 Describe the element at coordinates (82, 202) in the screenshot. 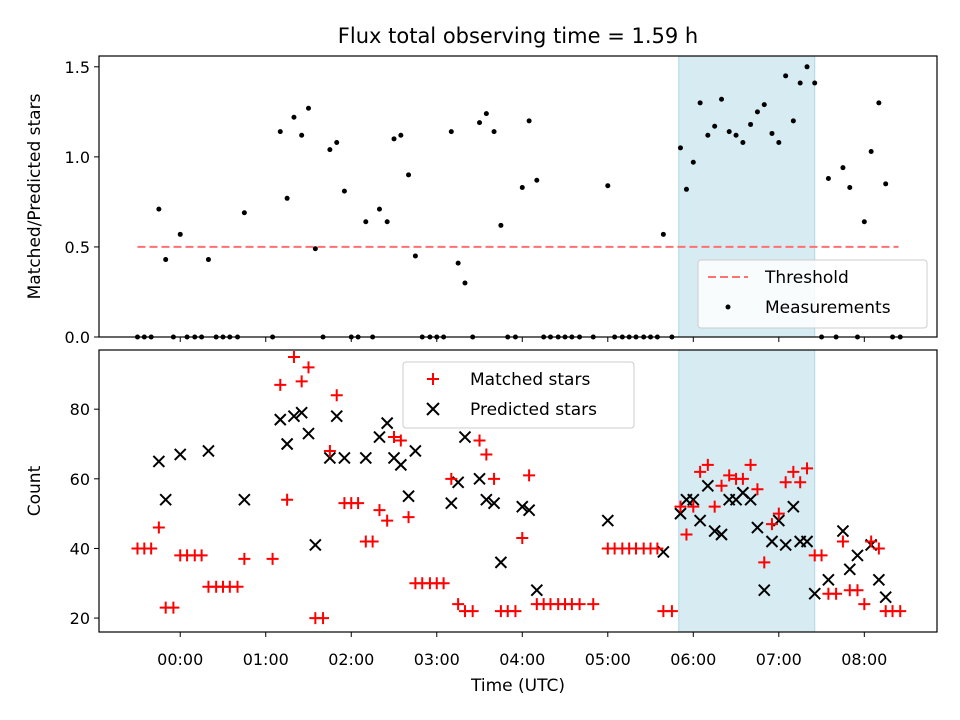

I see `top-y-axis: 0.0 0.5 1.0 1.5` at that location.